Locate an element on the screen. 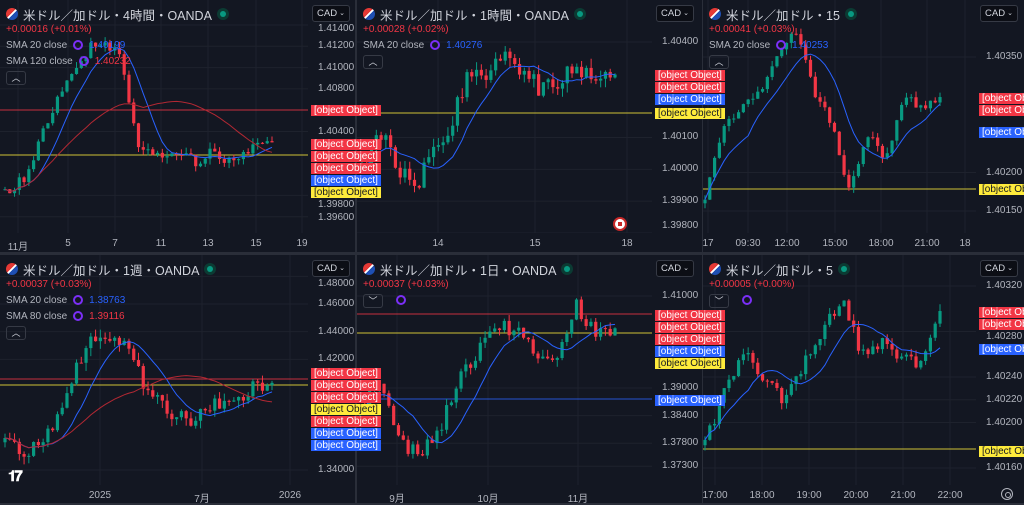  symbol-title: 米ドル／加ドル・15 is located at coordinates (783, 15).